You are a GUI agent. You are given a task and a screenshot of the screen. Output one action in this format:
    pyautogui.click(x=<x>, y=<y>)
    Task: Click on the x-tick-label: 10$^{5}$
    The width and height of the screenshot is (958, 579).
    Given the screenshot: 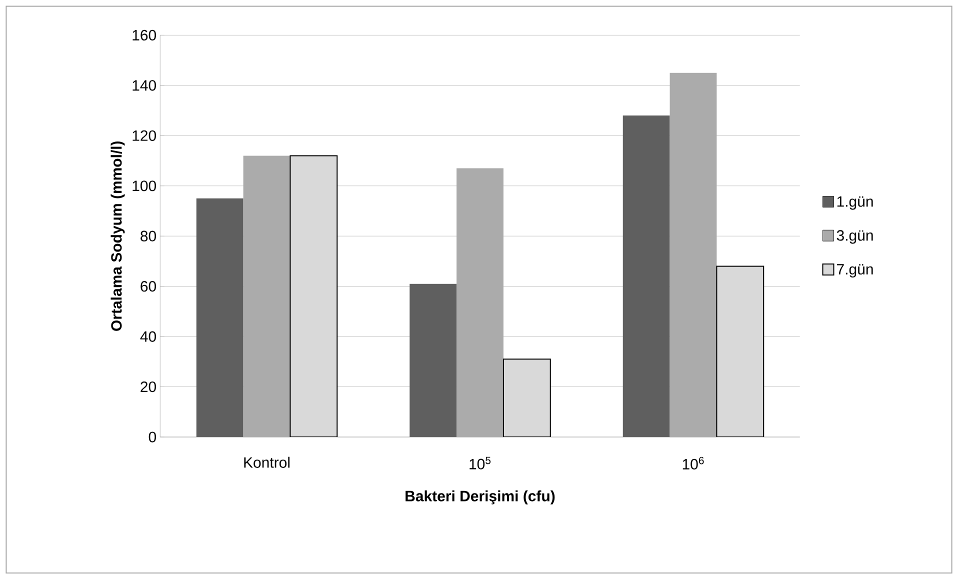 What is the action you would take?
    pyautogui.click(x=480, y=463)
    